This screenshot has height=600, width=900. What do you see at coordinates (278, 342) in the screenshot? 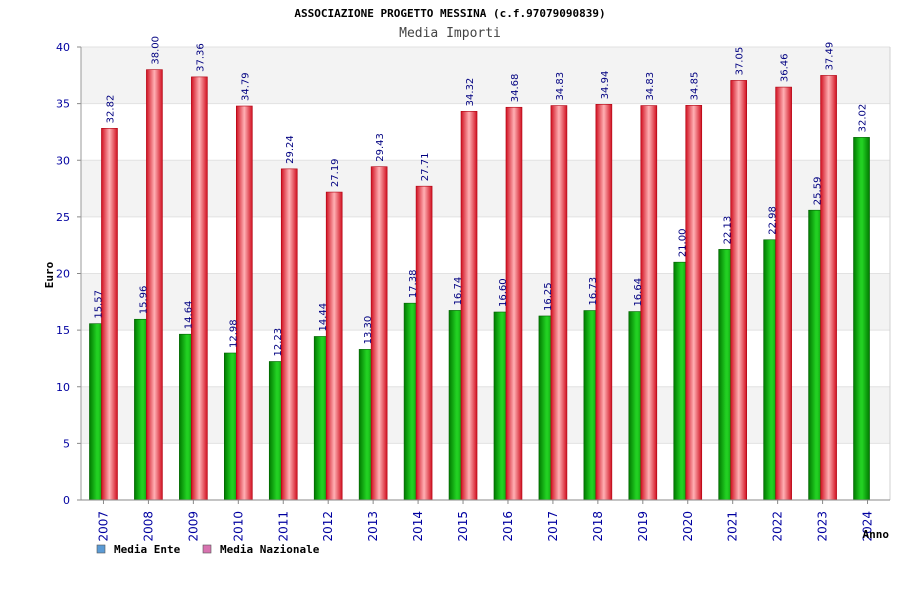
I see `data-label: 12.23` at bounding box center [278, 342].